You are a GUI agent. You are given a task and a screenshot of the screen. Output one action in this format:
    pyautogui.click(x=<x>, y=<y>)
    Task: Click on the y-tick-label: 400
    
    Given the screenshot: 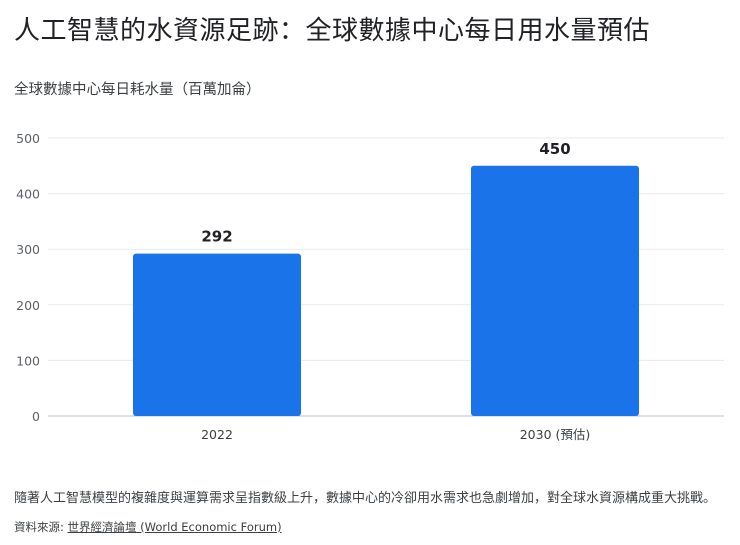 What is the action you would take?
    pyautogui.click(x=28, y=194)
    